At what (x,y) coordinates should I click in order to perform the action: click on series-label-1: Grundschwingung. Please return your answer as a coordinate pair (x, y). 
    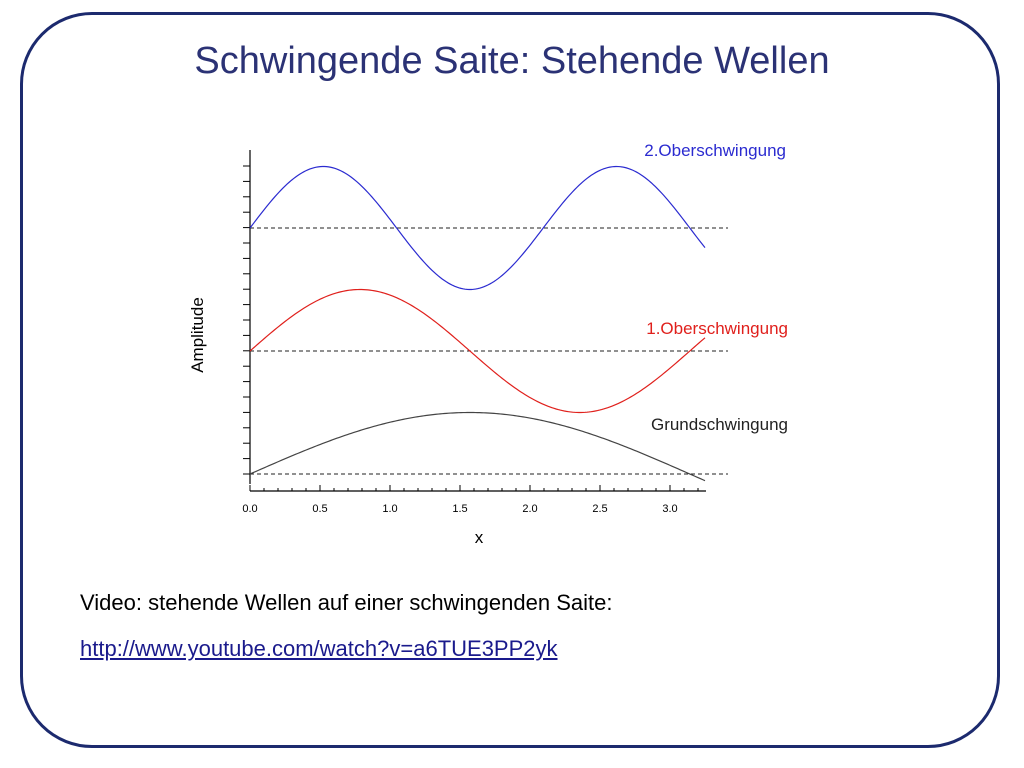
    Looking at the image, I should click on (719, 424).